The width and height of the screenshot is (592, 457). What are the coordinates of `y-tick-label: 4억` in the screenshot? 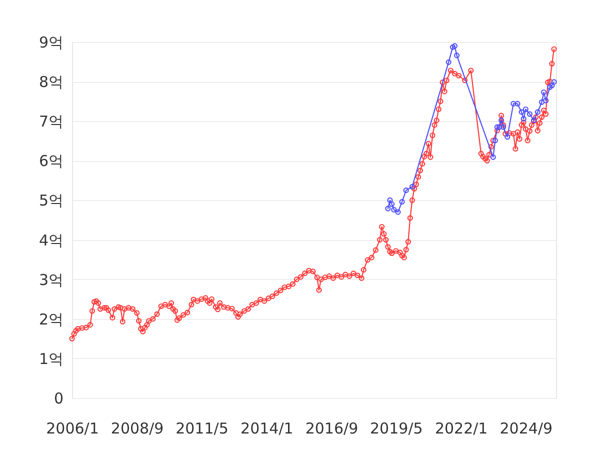 It's located at (51, 240).